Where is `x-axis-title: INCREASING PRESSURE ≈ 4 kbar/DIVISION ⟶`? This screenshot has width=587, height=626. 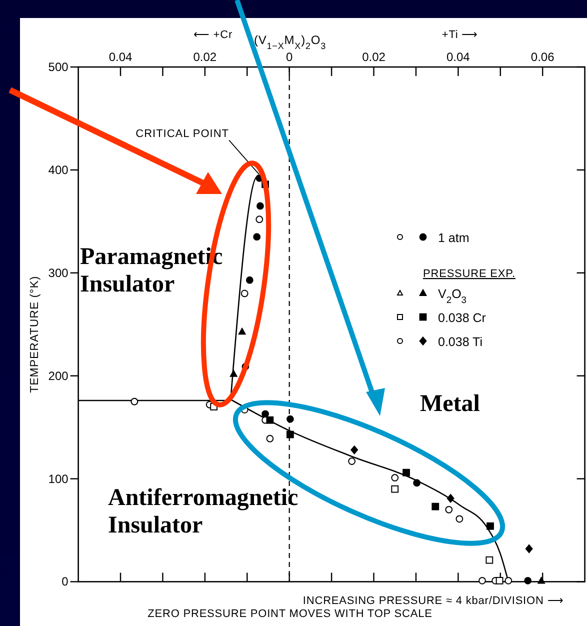 x-axis-title: INCREASING PRESSURE ≈ 4 kbar/DIVISION ⟶ is located at coordinates (433, 601).